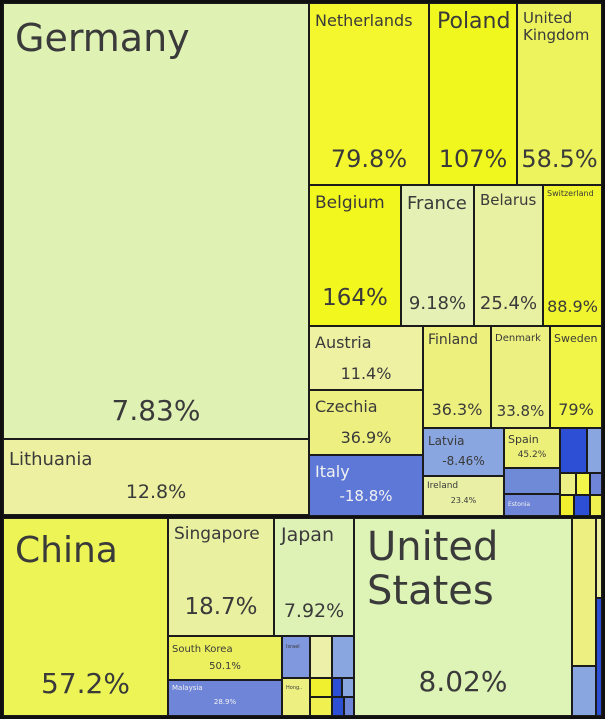 The image size is (605, 719). I want to click on treemap-cell-japan: Japan 7.92%, so click(314, 577).